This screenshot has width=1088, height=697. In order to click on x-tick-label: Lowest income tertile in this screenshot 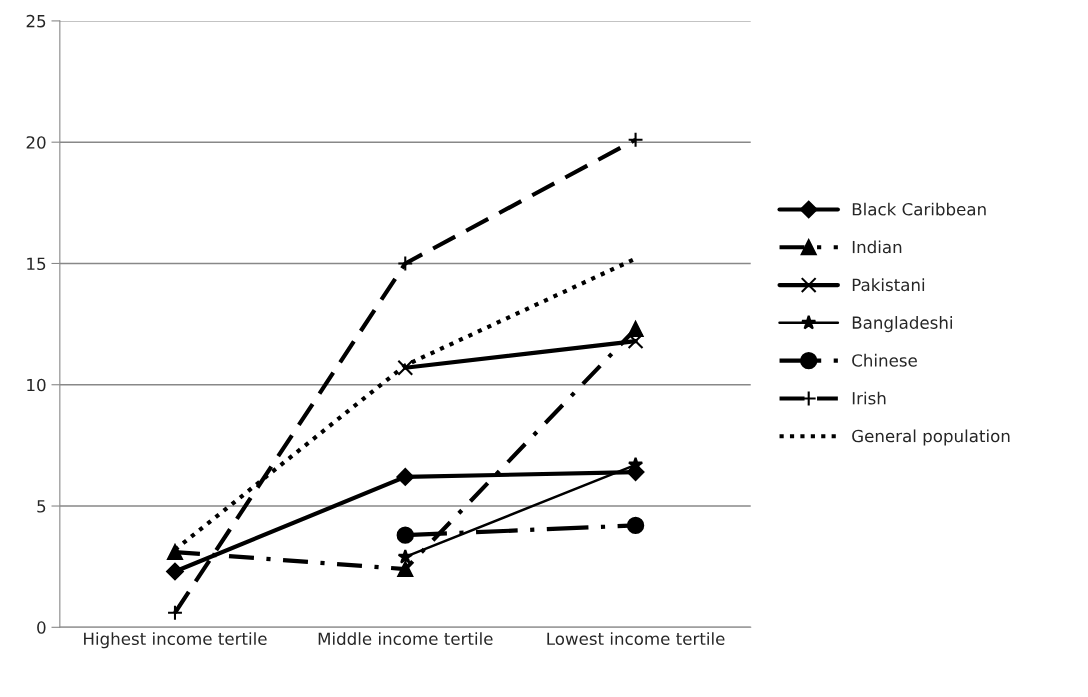, I will do `click(636, 639)`.